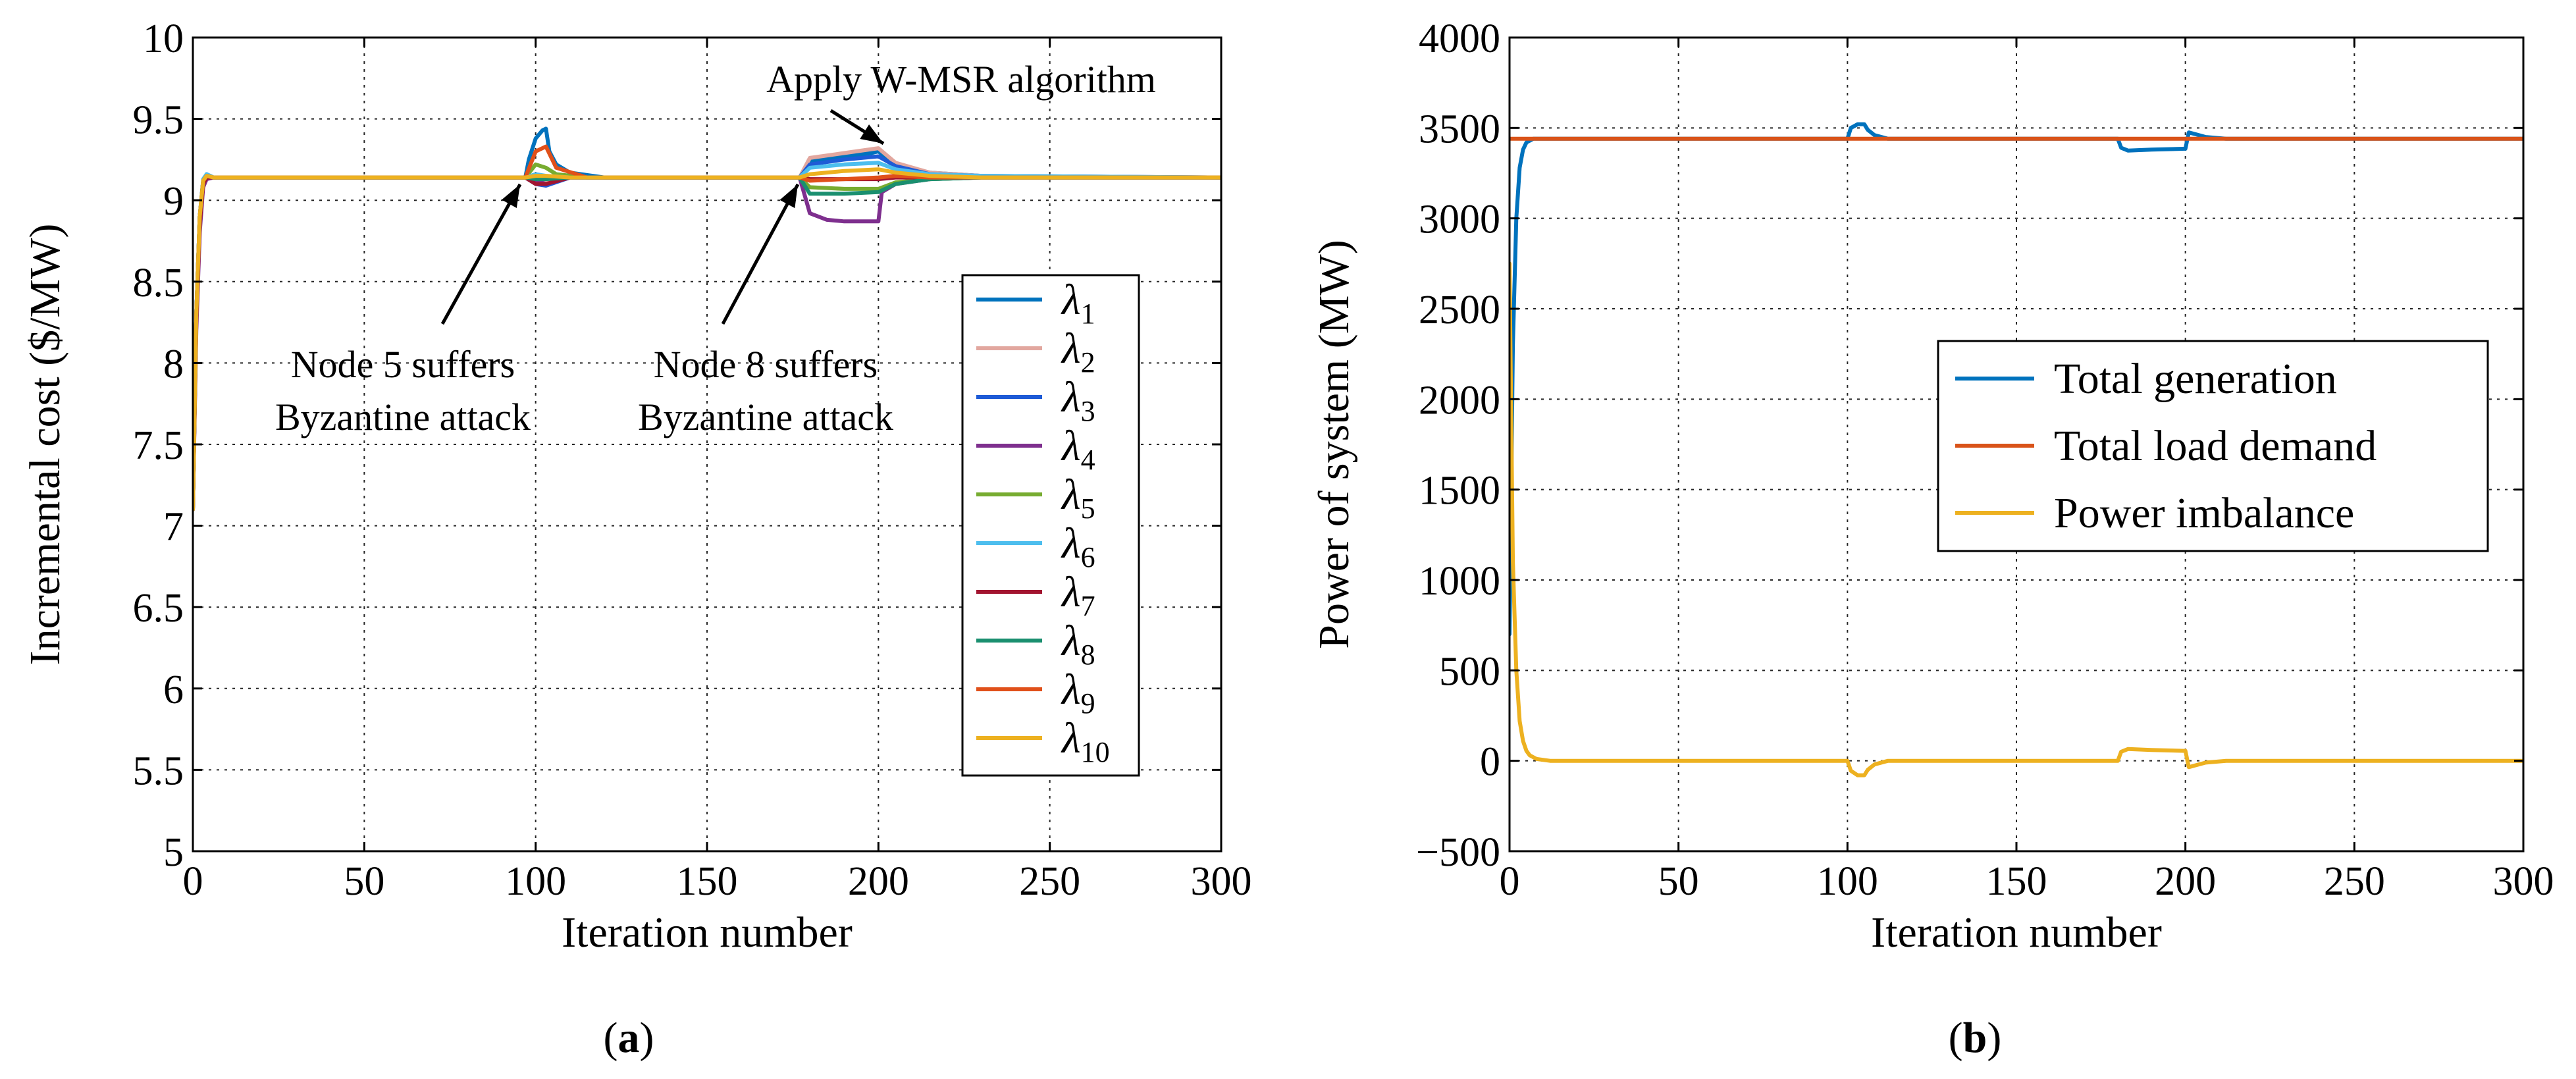 The image size is (2576, 1079). Describe the element at coordinates (2215, 446) in the screenshot. I see `legend-entry: Total load demand` at that location.